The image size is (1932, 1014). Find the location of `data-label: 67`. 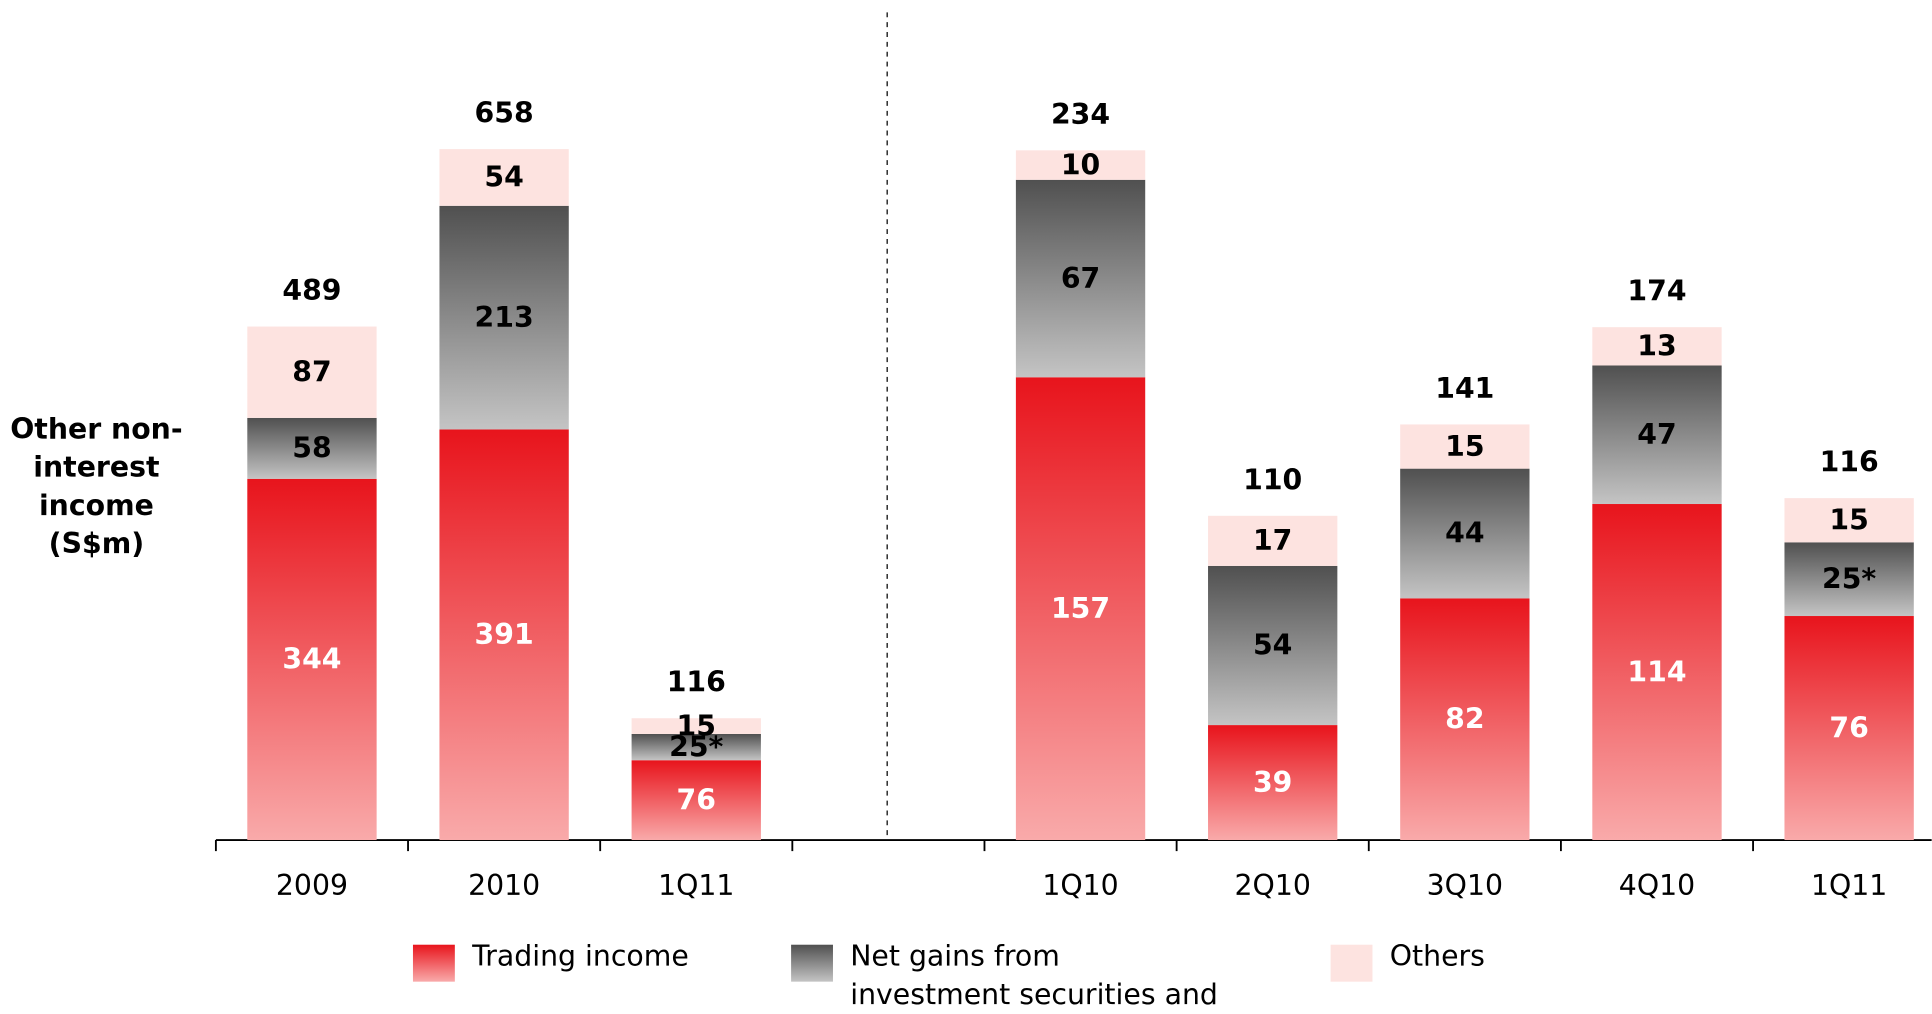

data-label: 67 is located at coordinates (1080, 278).